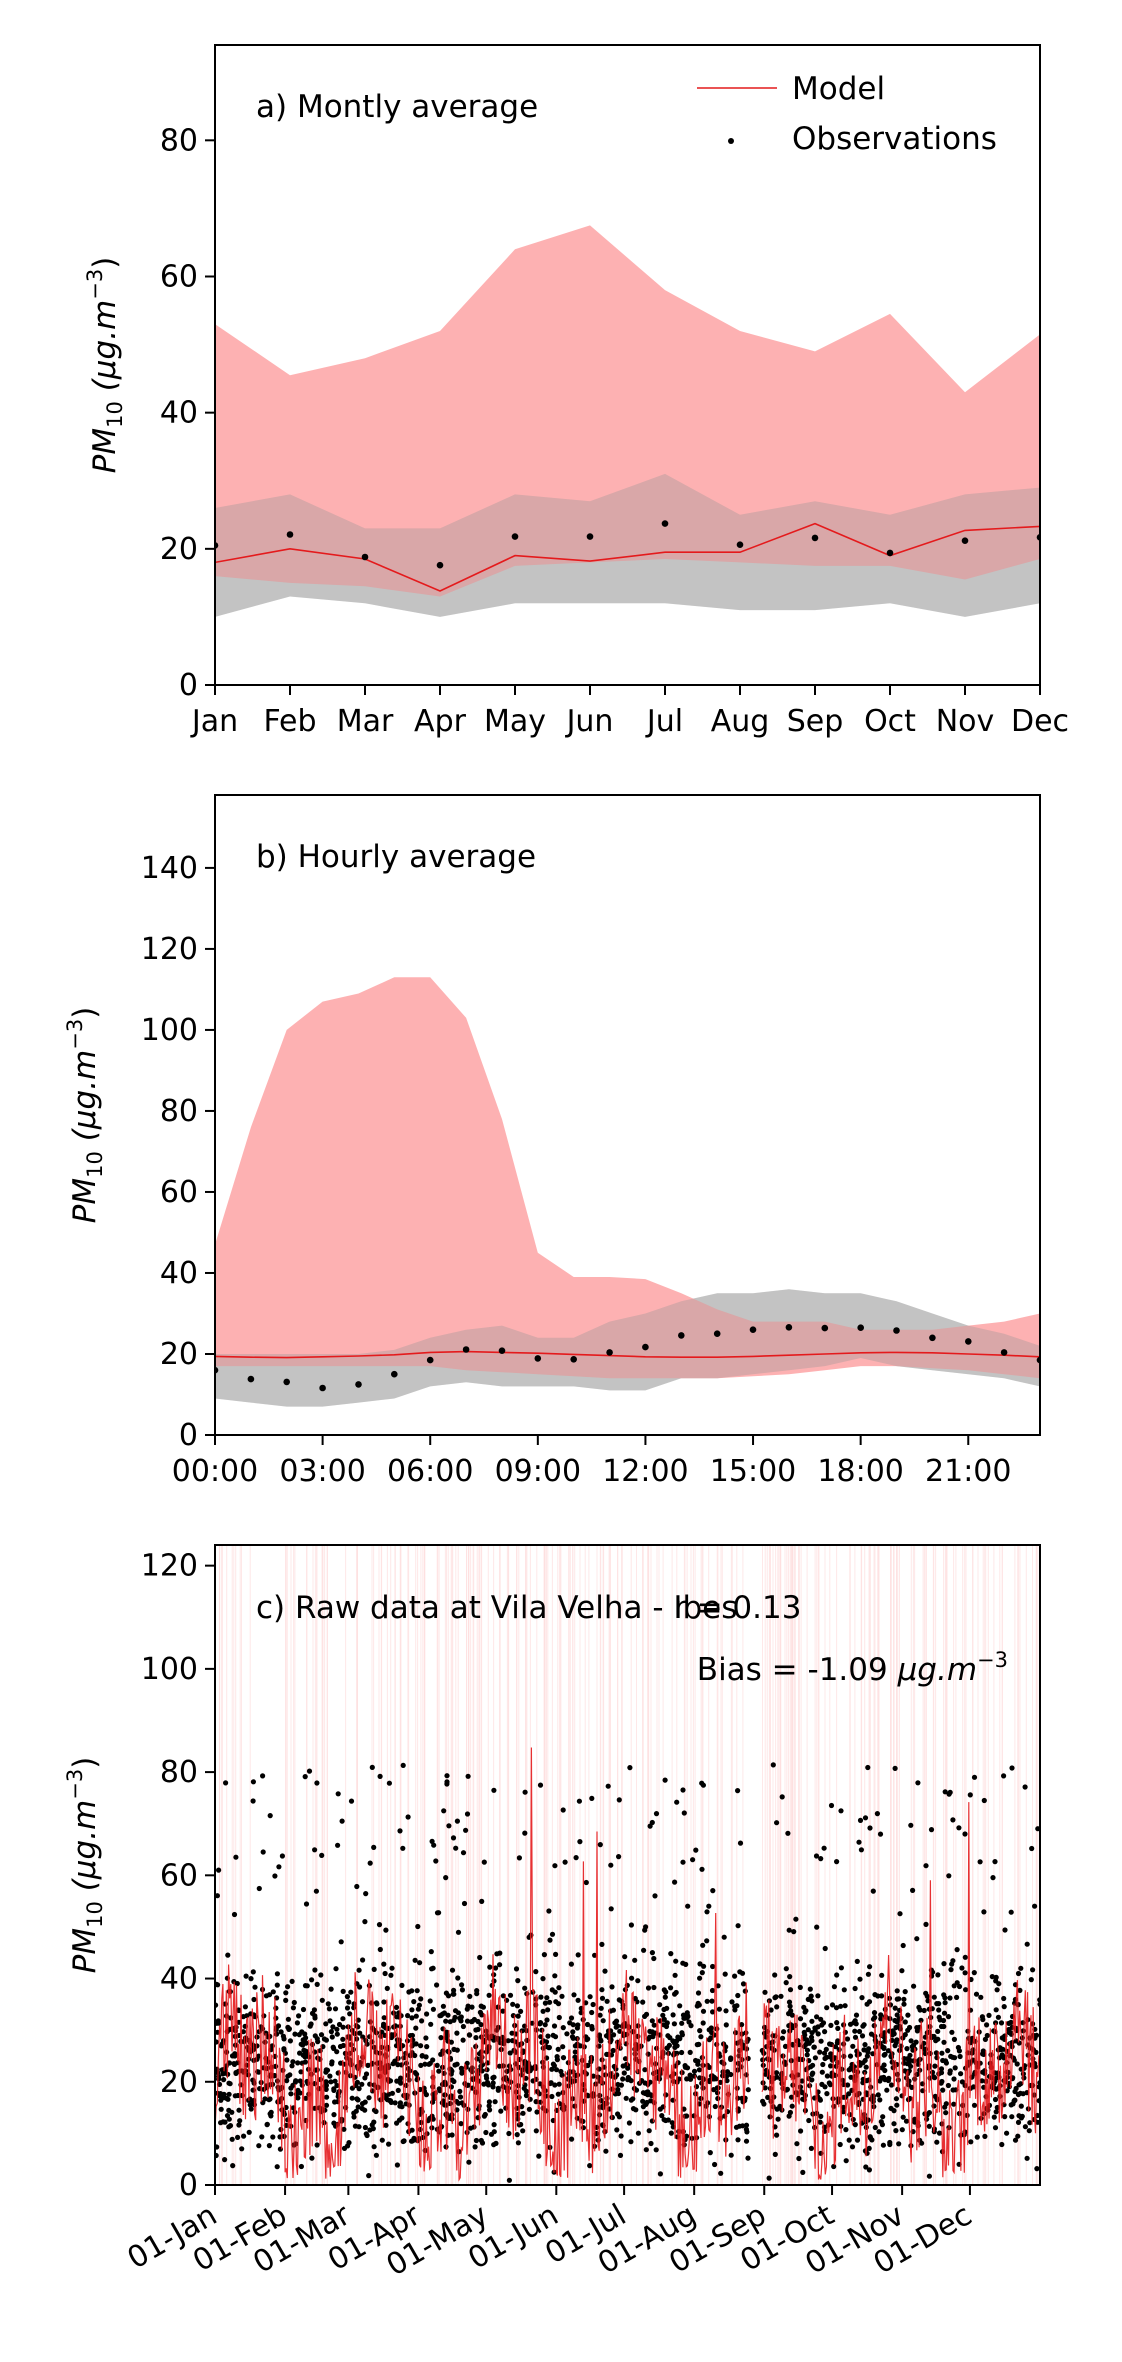 The image size is (1122, 2362). I want to click on monthly-ylabel-sub: 10, so click(115, 414).